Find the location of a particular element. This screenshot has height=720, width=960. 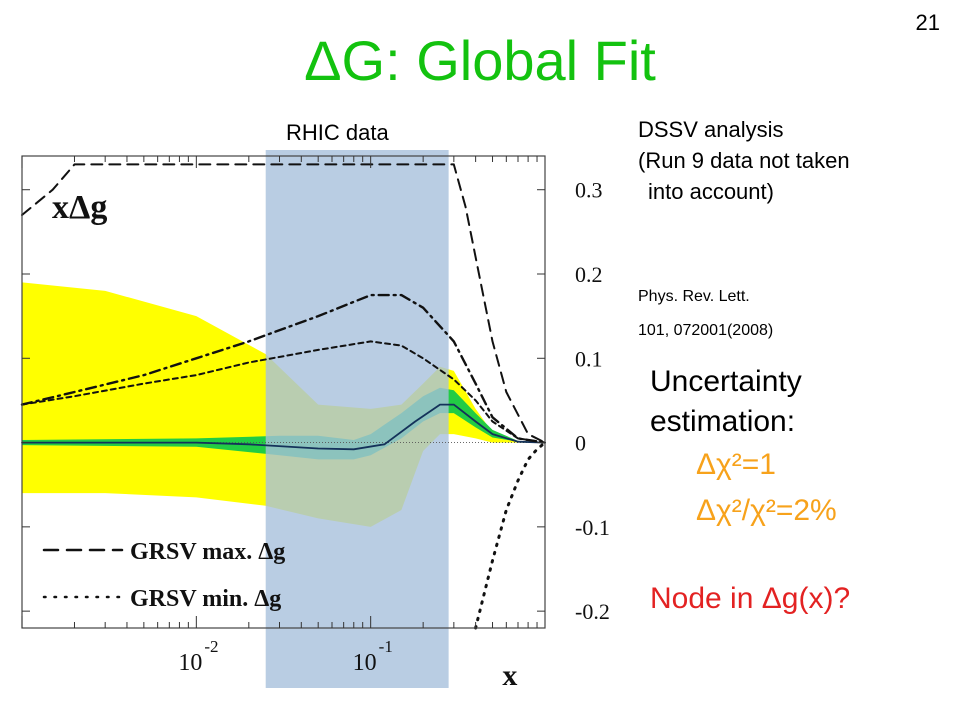

y-tick-label: -0.2 is located at coordinates (592, 611).